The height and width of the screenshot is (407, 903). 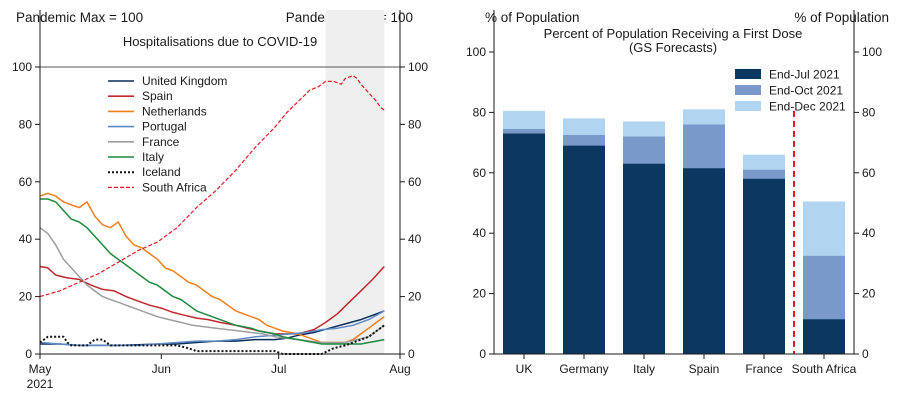 What do you see at coordinates (644, 369) in the screenshot?
I see `x-tick-label-italy: Italy` at bounding box center [644, 369].